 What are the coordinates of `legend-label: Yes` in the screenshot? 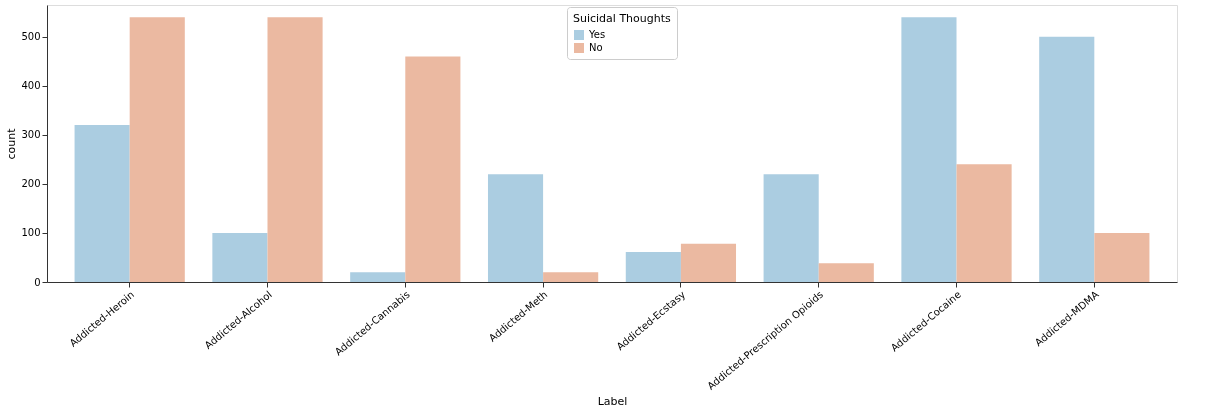 It's located at (597, 34).